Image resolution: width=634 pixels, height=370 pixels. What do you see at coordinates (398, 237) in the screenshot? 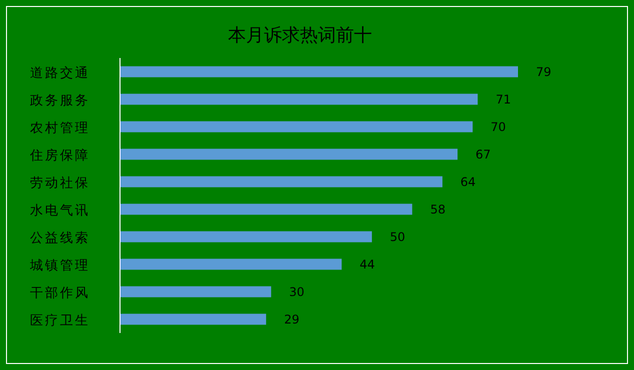
I see `data-label: 50` at bounding box center [398, 237].